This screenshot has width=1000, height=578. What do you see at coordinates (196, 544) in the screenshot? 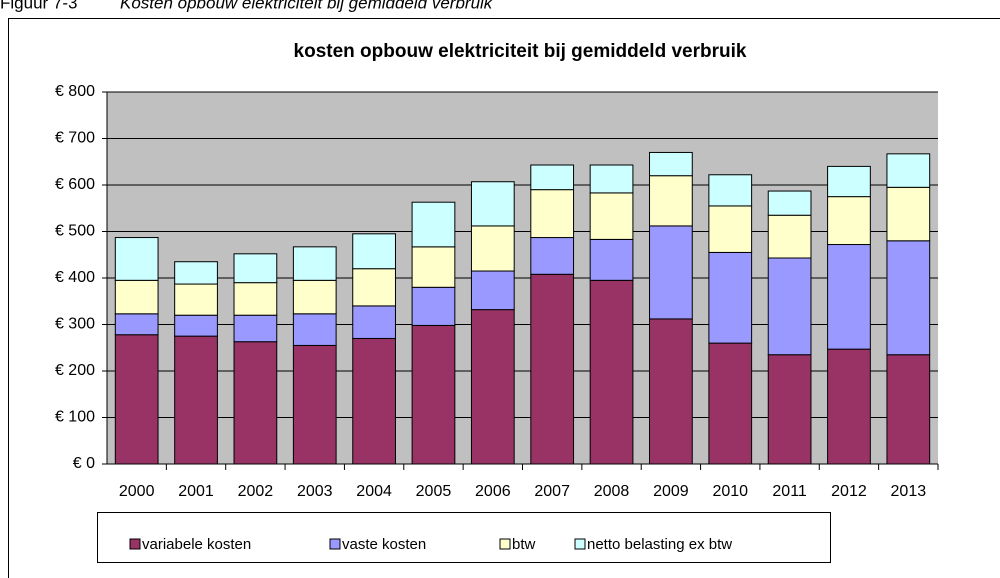
I see `legend-label: variabele kosten` at bounding box center [196, 544].